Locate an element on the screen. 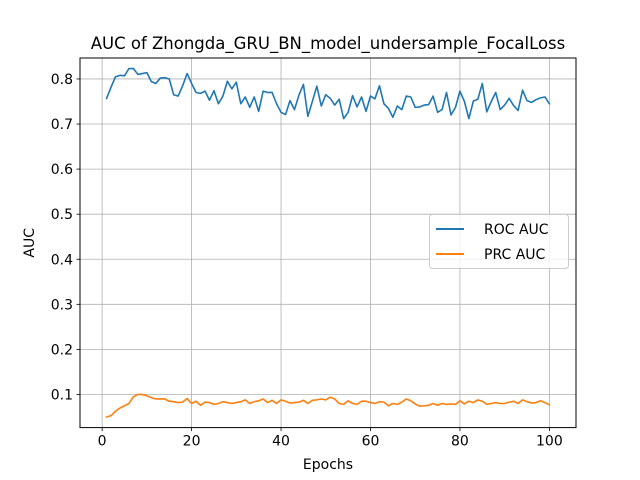 This screenshot has height=480, width=640. x-tick-label: 80 is located at coordinates (460, 442).